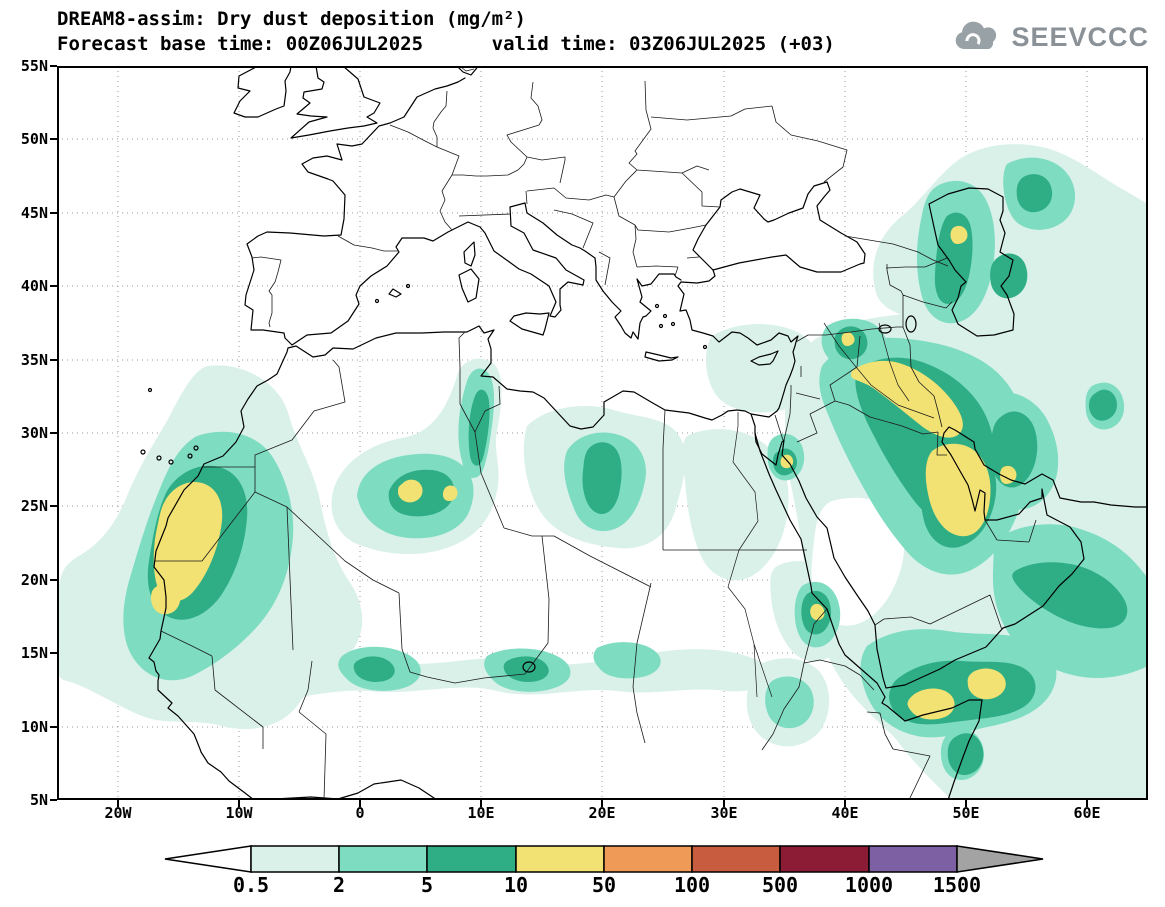 The height and width of the screenshot is (907, 1165). I want to click on lat-label: 35N, so click(34, 360).